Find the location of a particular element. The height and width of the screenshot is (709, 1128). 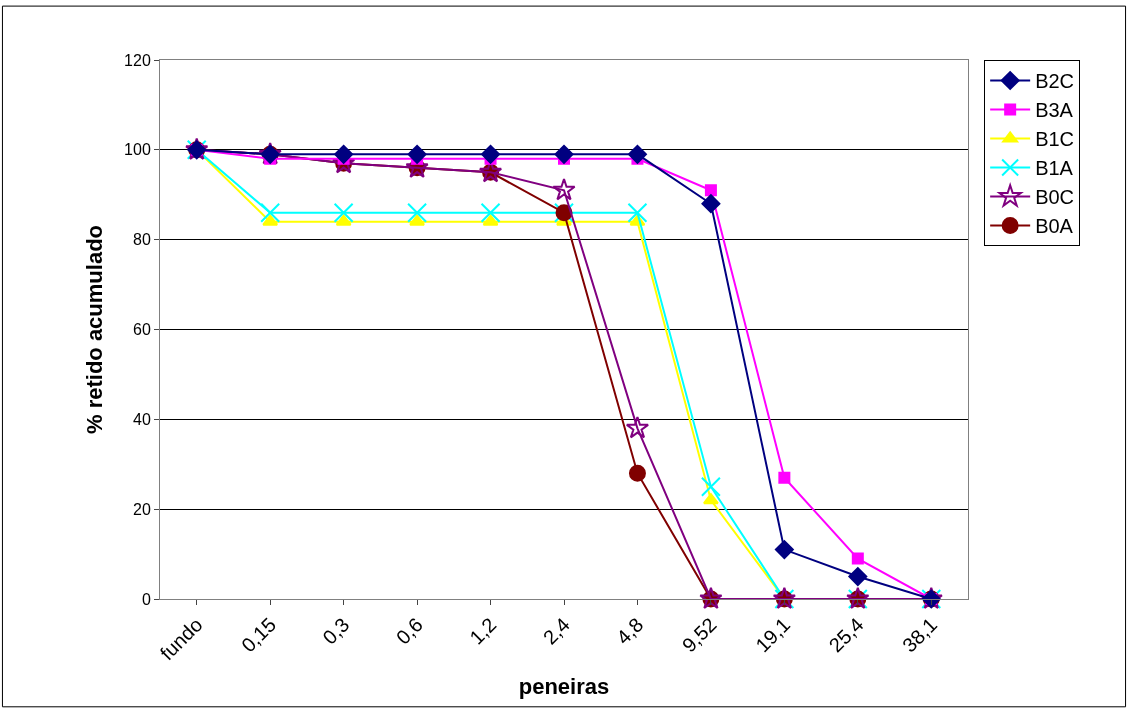

x-tick-label: 2,4 is located at coordinates (556, 631).